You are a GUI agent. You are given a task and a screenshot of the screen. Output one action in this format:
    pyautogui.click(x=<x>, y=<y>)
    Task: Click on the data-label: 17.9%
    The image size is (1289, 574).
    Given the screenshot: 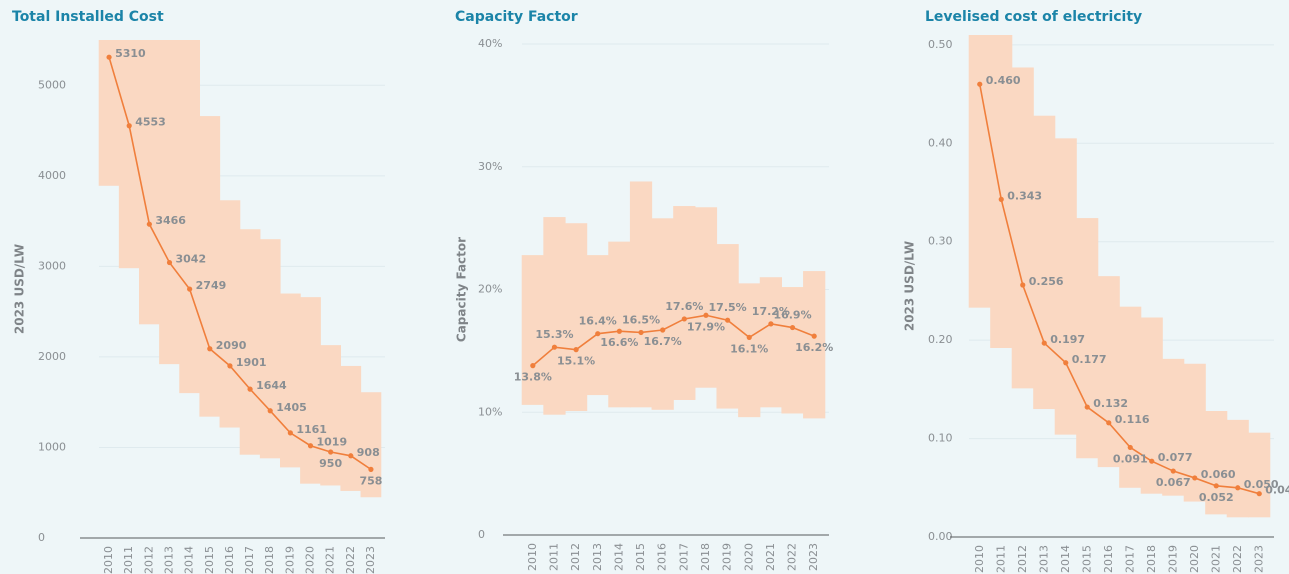 What is the action you would take?
    pyautogui.click(x=706, y=326)
    